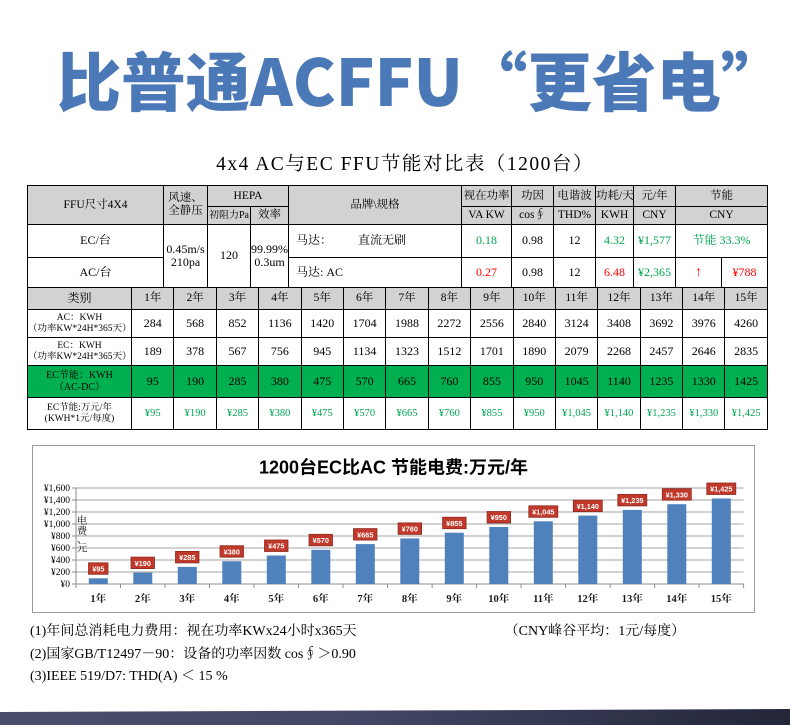  Describe the element at coordinates (187, 598) in the screenshot. I see `svg-text: 3年` at that location.